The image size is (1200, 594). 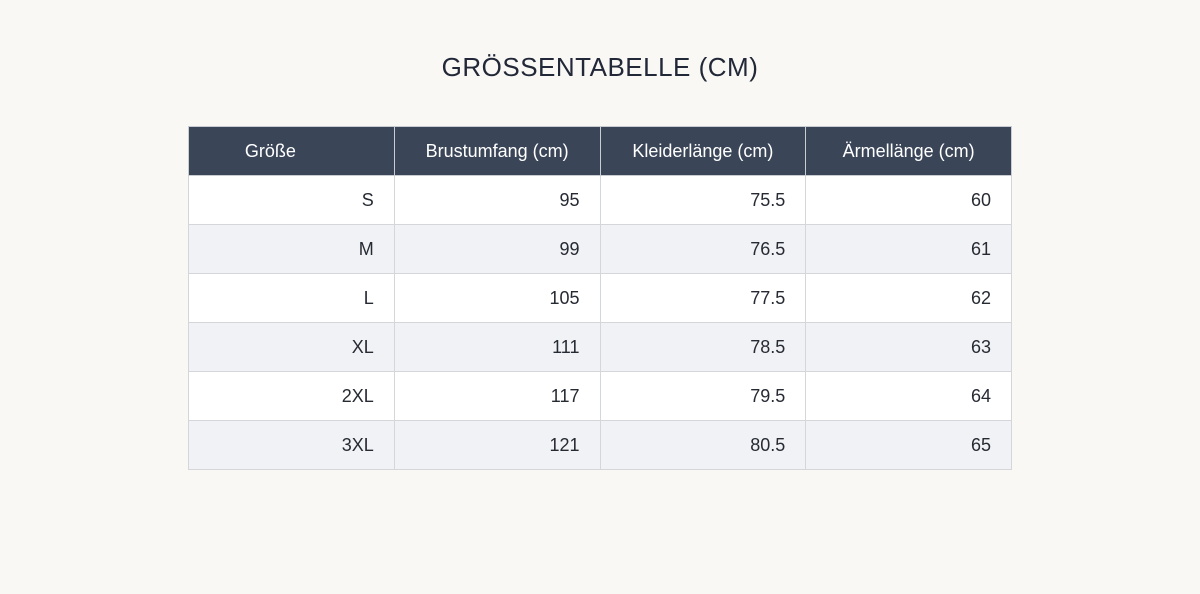 What do you see at coordinates (703, 445) in the screenshot?
I see `length-cell: 80.5` at bounding box center [703, 445].